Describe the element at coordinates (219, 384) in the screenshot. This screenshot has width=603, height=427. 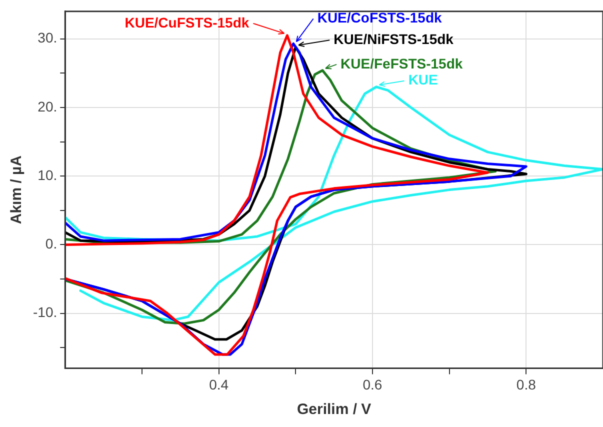
I see `x-tick-label: 0.4` at that location.